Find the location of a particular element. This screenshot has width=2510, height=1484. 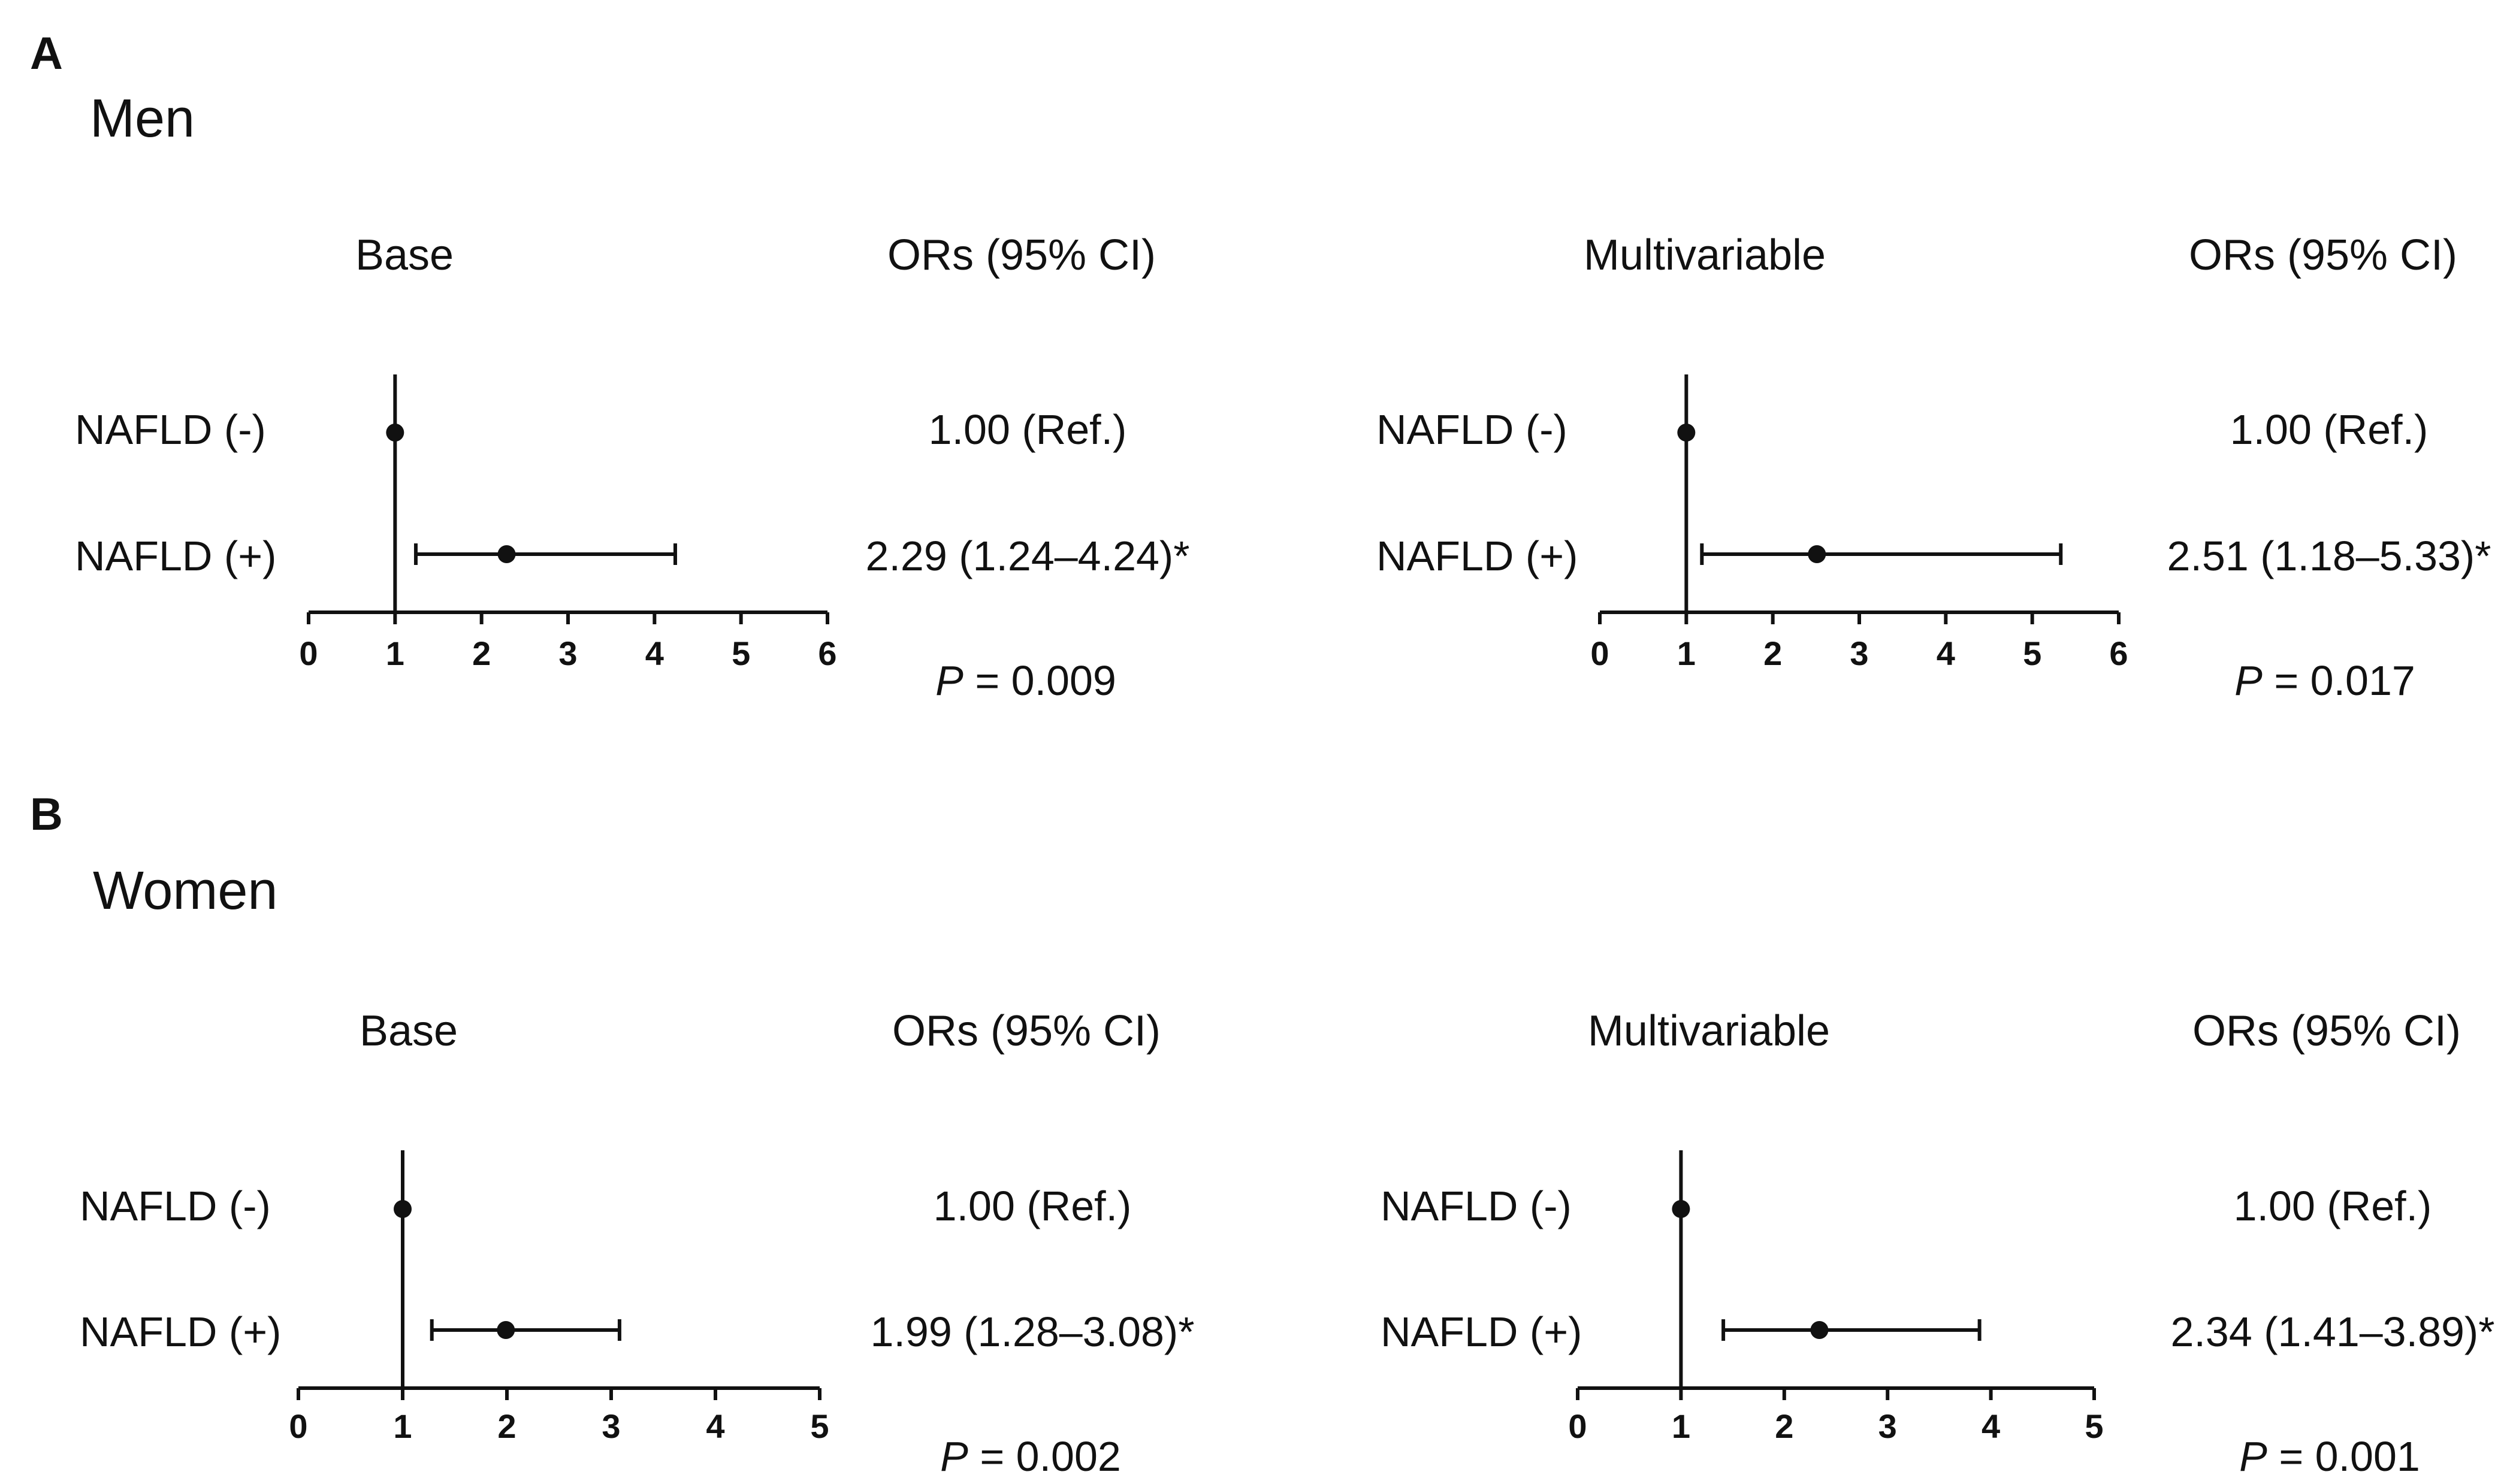

or-value-nafld-pos: 2.29 (1.24–4.24)* is located at coordinates (1028, 556).